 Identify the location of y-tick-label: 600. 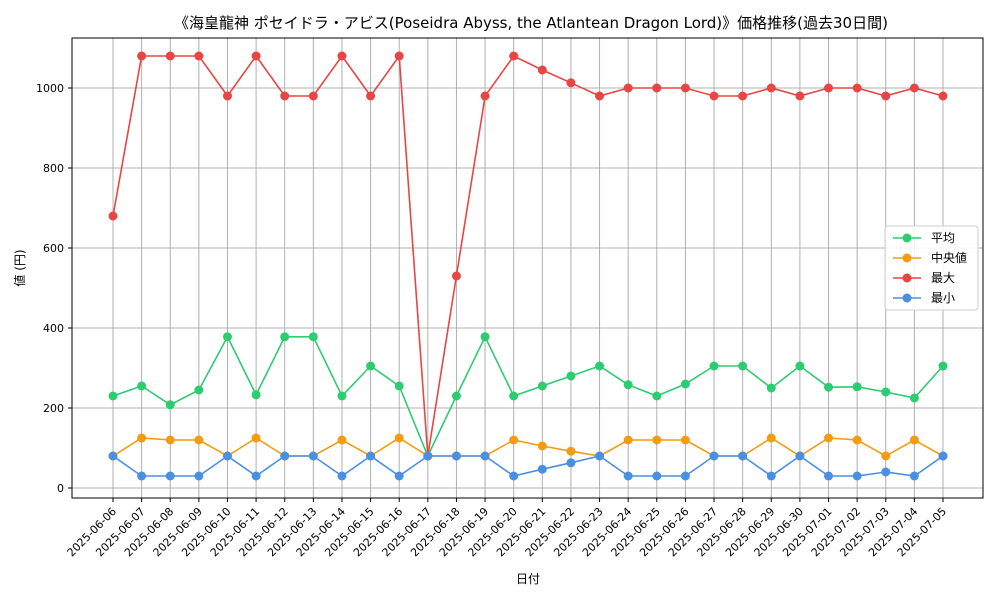
(53, 248).